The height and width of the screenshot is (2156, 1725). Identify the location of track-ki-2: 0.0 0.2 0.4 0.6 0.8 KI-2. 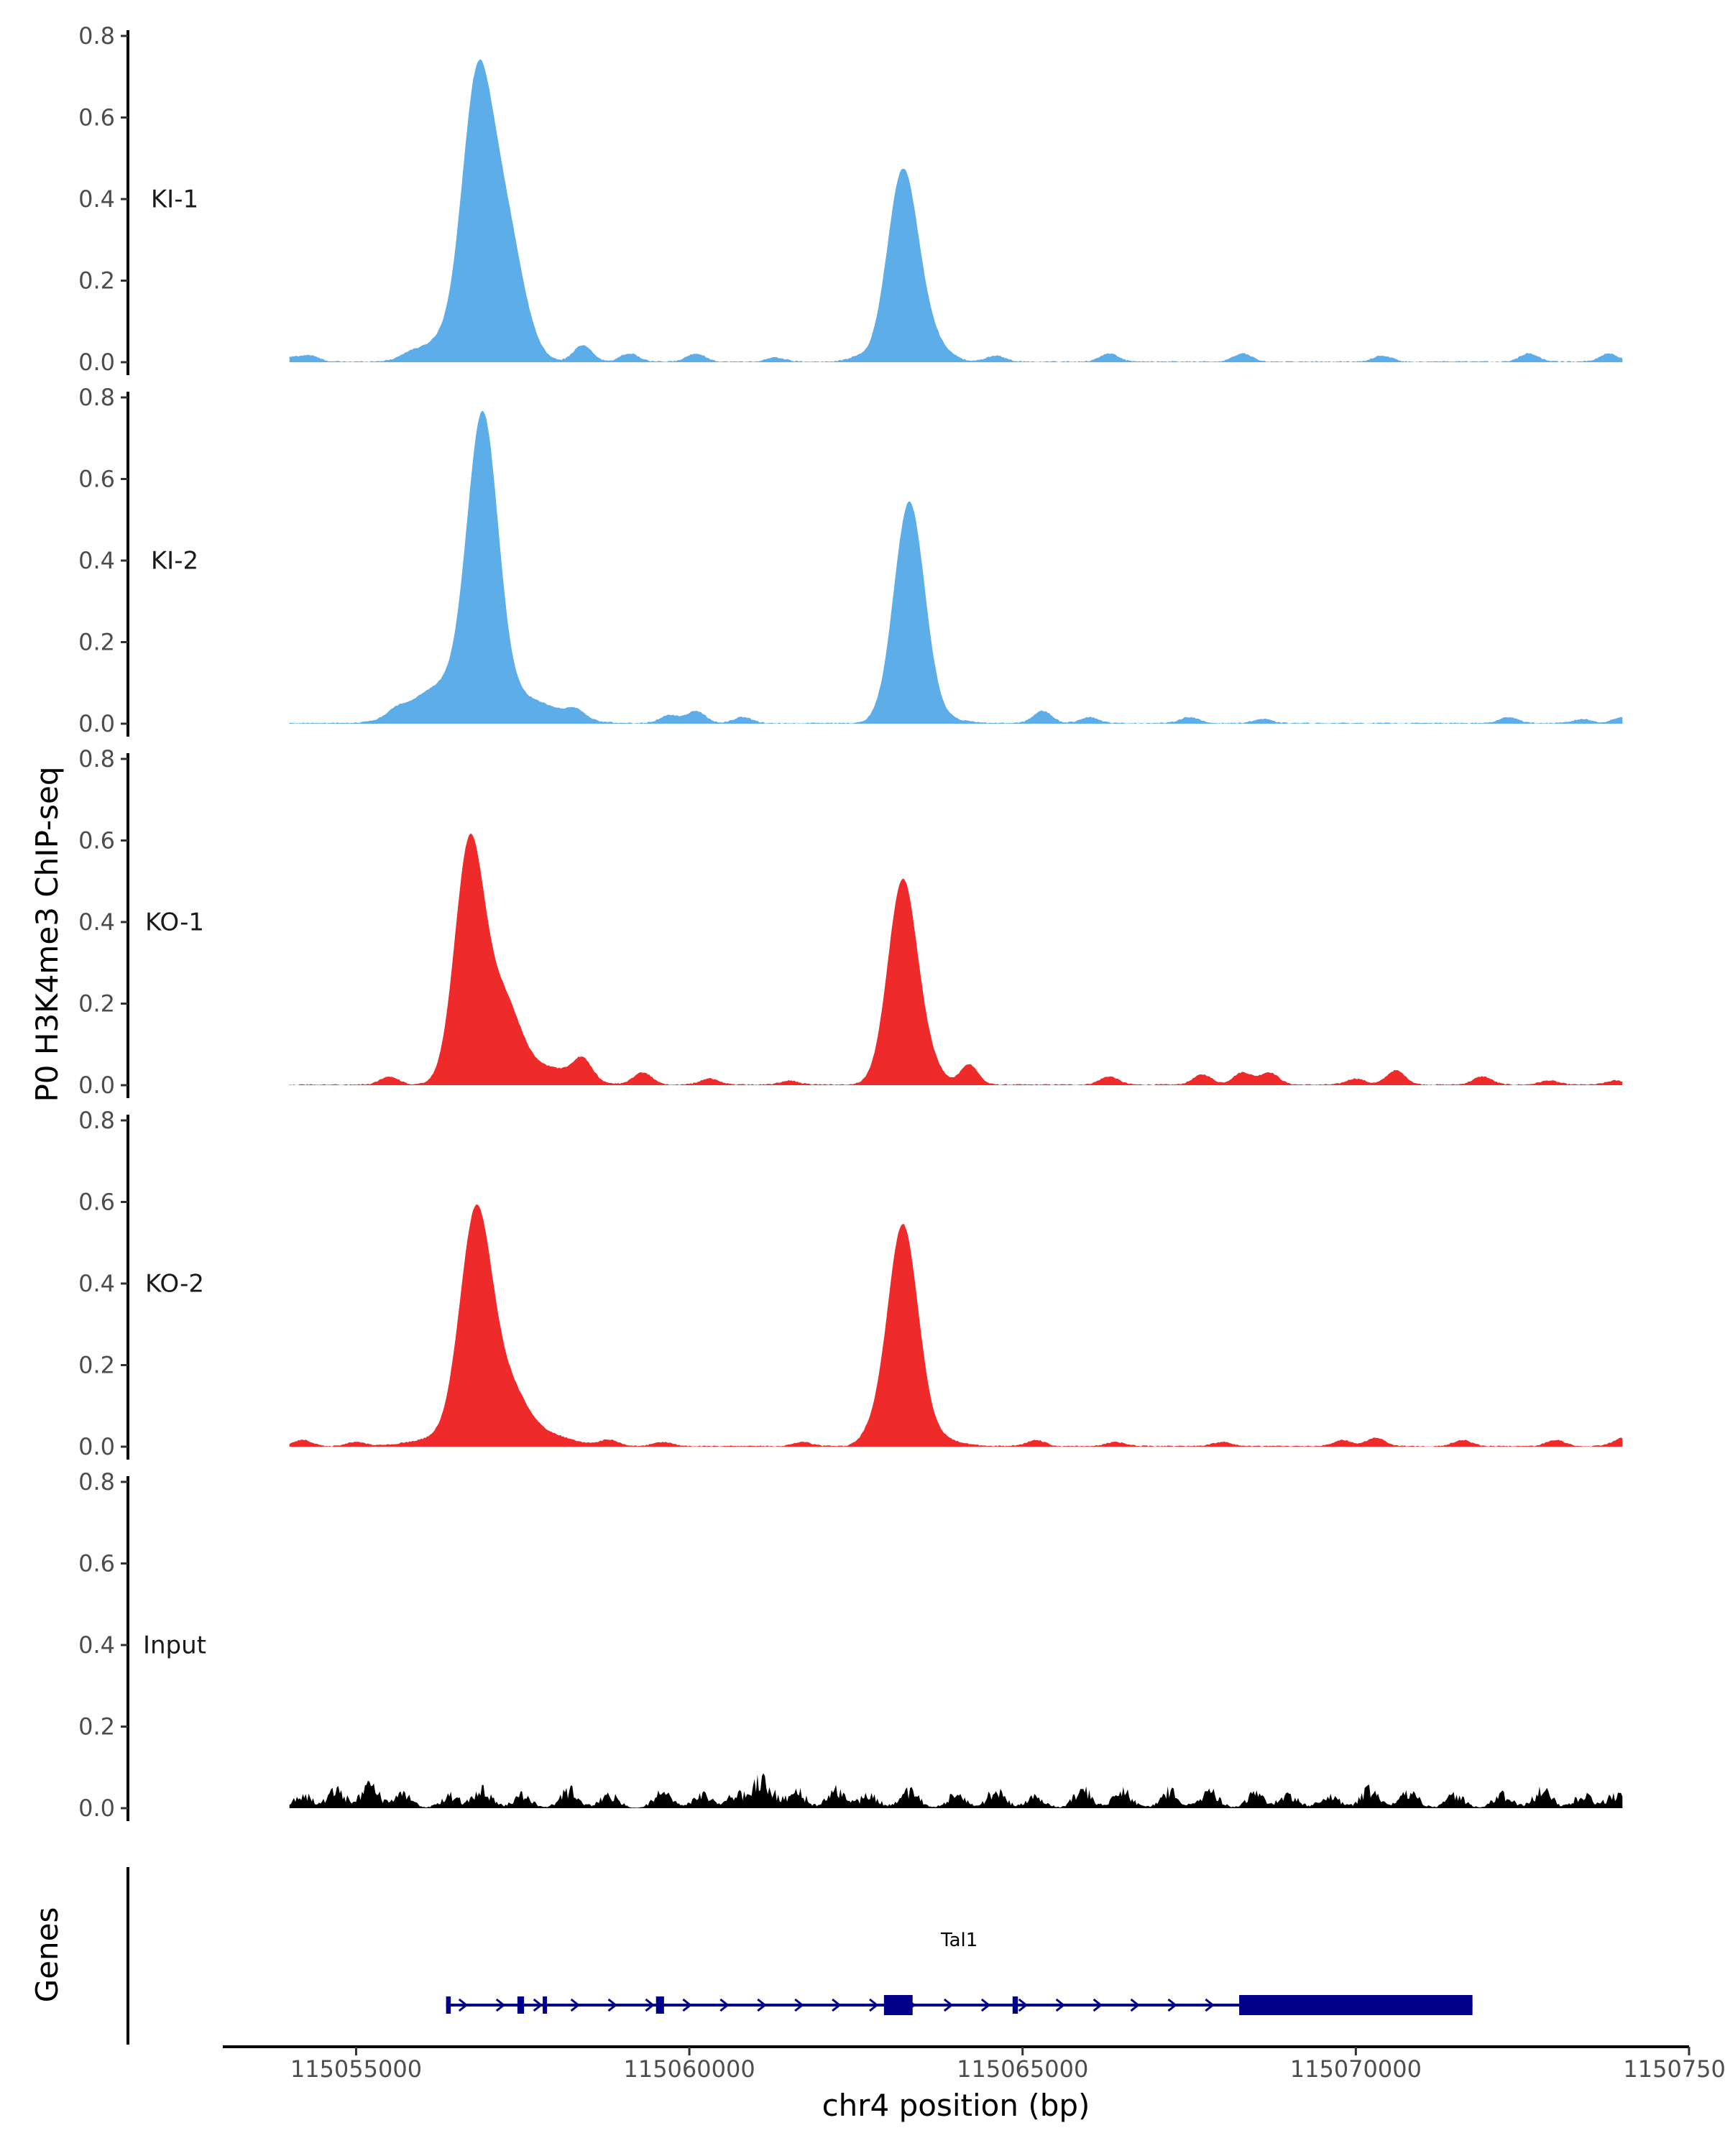
(850, 560).